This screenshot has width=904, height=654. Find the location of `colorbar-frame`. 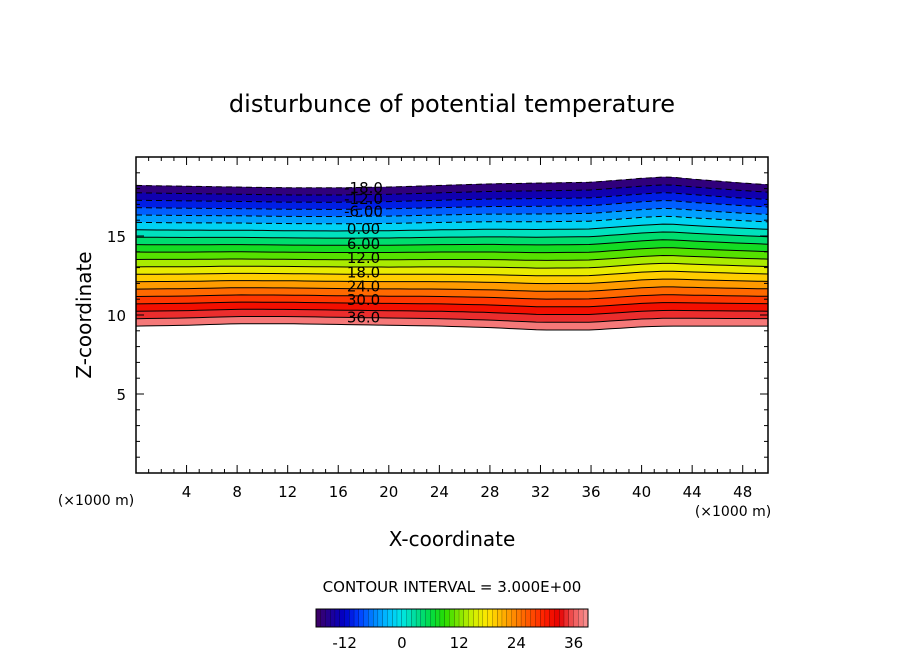

colorbar-frame is located at coordinates (452, 618).